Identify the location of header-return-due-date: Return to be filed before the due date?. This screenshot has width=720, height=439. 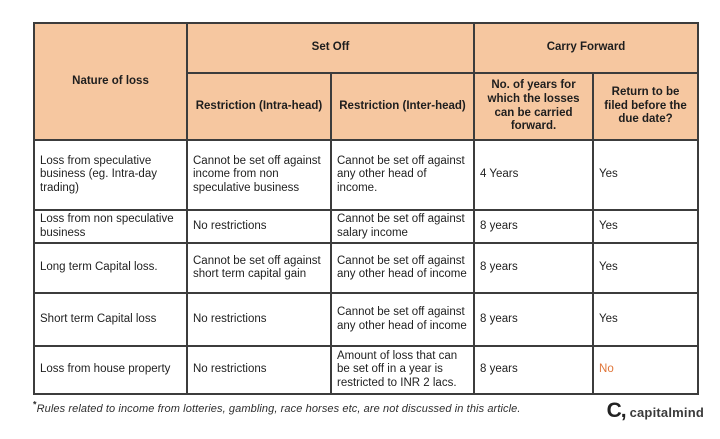
(646, 106).